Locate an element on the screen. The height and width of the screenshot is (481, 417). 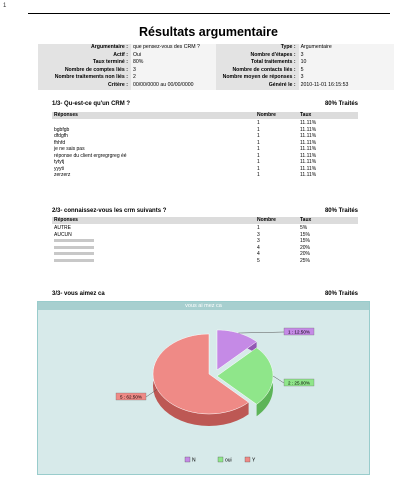
table-row: dfdgfh 1 11.11% is located at coordinates (205, 136).